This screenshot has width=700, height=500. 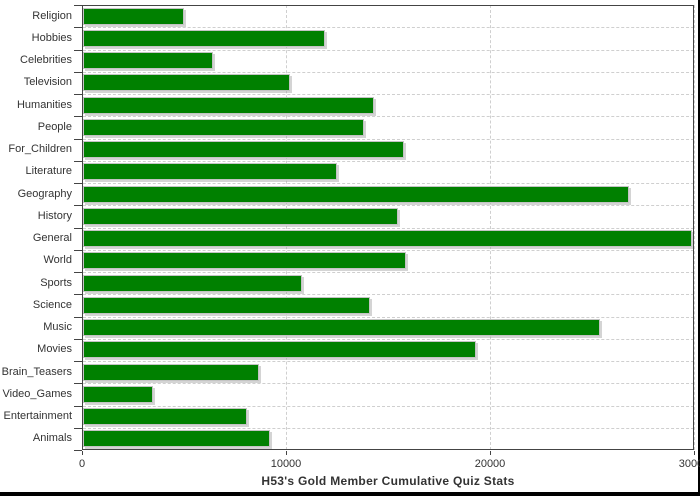 I want to click on y-axis-category-label: Religion, so click(x=52, y=15).